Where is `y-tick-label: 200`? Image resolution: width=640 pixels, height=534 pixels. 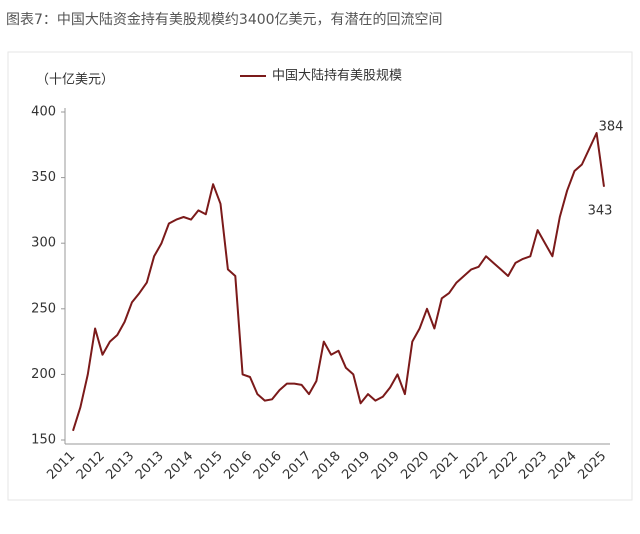 y-tick-label: 200 is located at coordinates (43, 374).